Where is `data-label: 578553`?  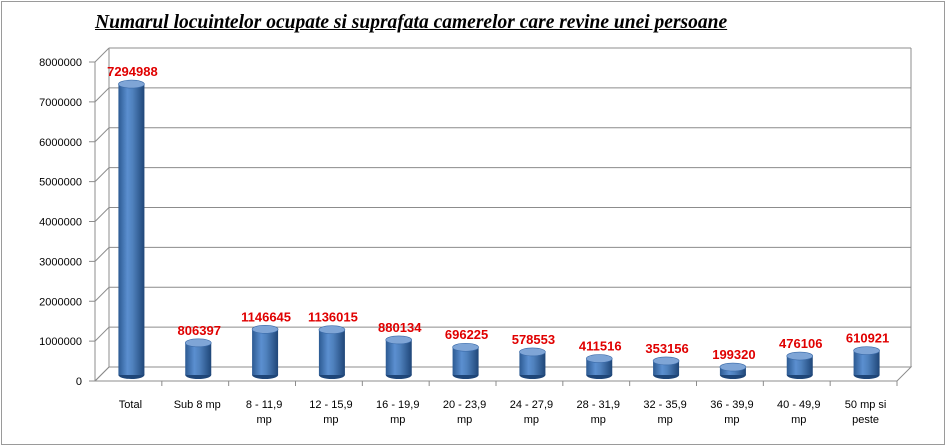
data-label: 578553 is located at coordinates (533, 339).